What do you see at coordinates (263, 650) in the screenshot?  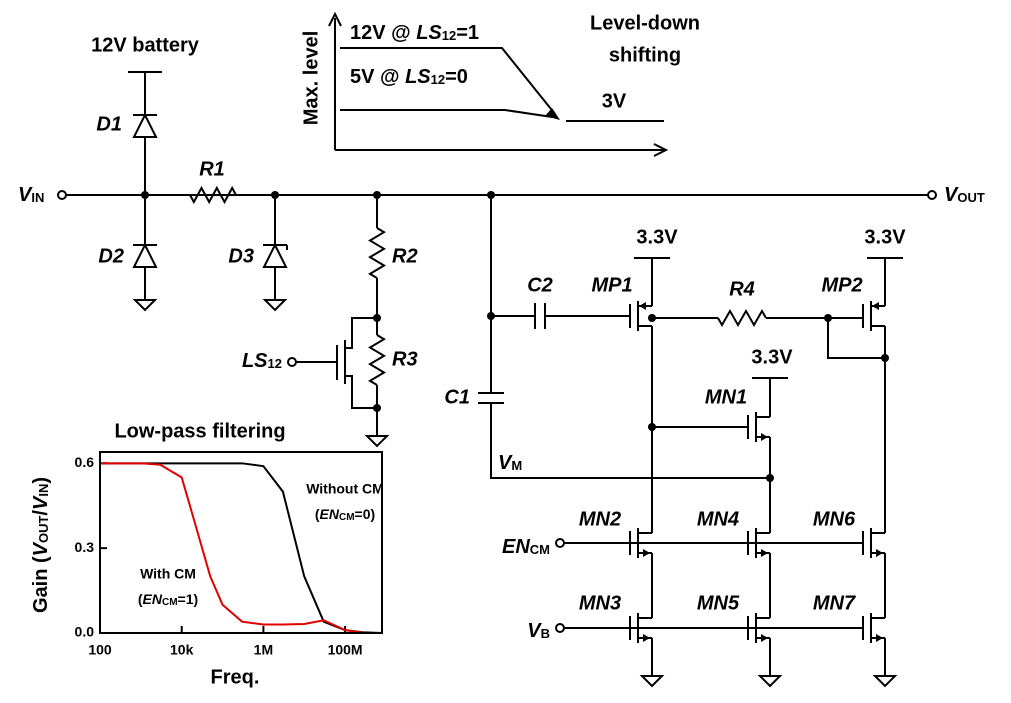 I see `x-tick-label: 1M` at bounding box center [263, 650].